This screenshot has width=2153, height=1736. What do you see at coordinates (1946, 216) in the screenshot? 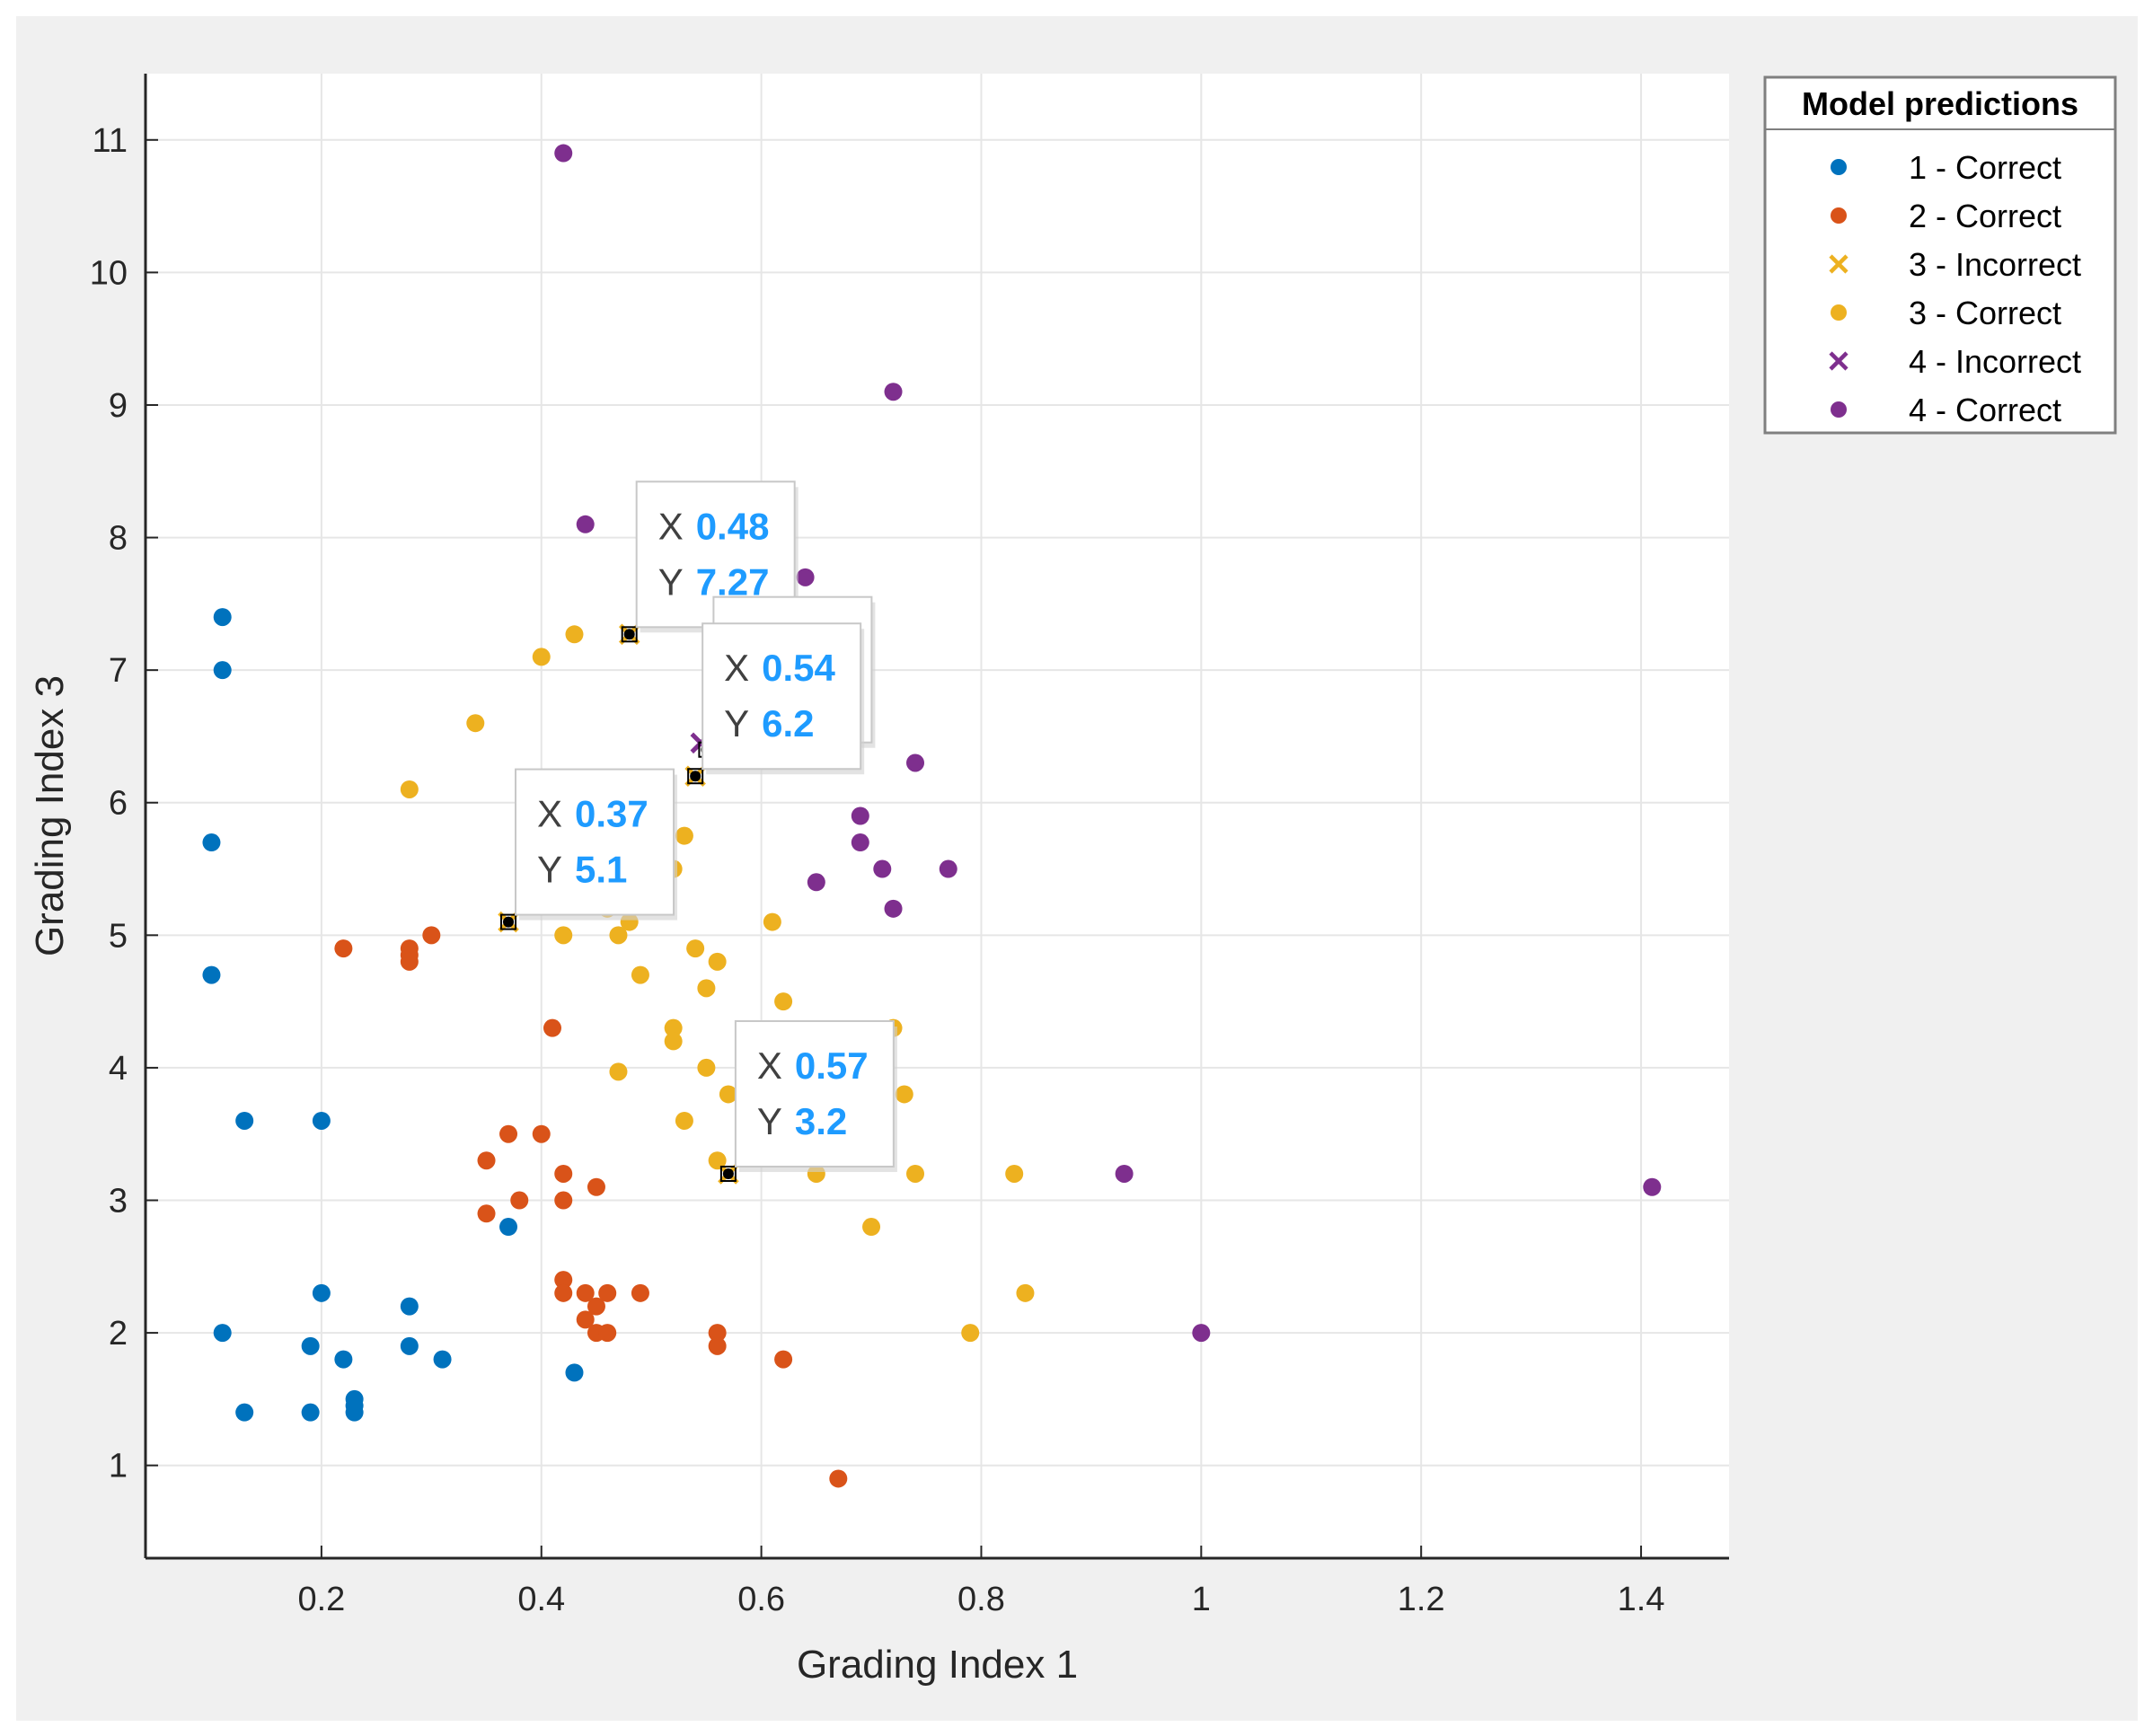
I see `legend-entry: 2 - Correct` at bounding box center [1946, 216].